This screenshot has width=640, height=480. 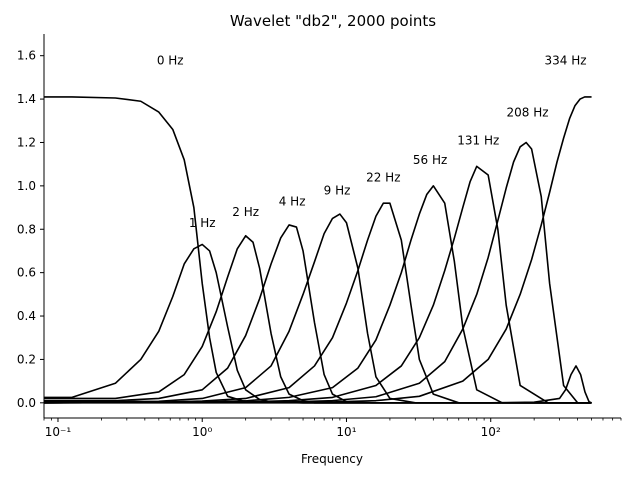 What do you see at coordinates (26, 316) in the screenshot?
I see `y-tick-label: 0.4` at bounding box center [26, 316].